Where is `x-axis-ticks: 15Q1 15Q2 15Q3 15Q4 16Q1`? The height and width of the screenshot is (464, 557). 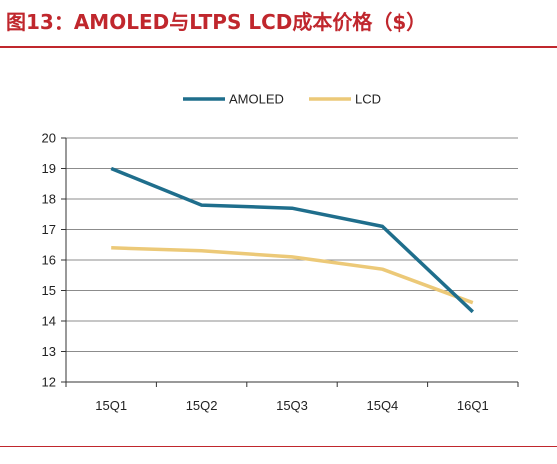 x-axis-ticks: 15Q1 15Q2 15Q3 15Q4 16Q1 is located at coordinates (291, 405).